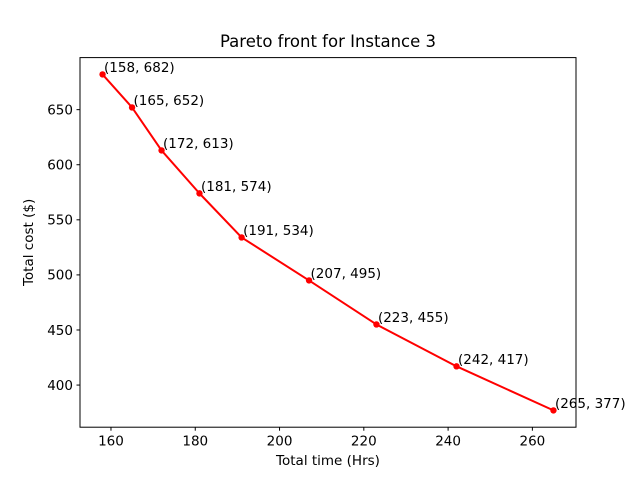  What do you see at coordinates (195, 442) in the screenshot?
I see `x-tick-label: 180` at bounding box center [195, 442].